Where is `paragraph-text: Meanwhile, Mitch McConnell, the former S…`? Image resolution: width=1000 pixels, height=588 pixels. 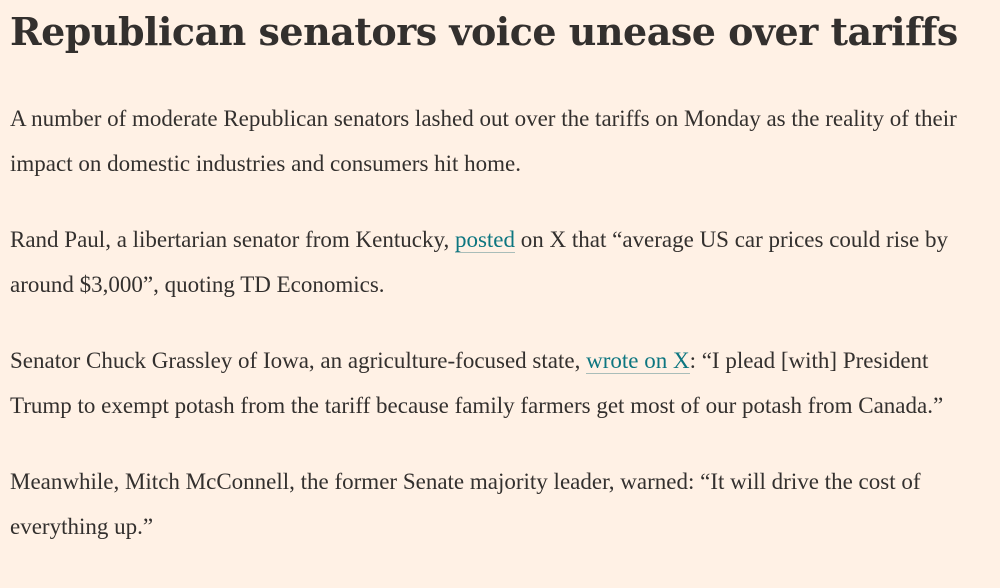 paragraph-text: Meanwhile, Mitch McConnell, the former S… is located at coordinates (465, 503).